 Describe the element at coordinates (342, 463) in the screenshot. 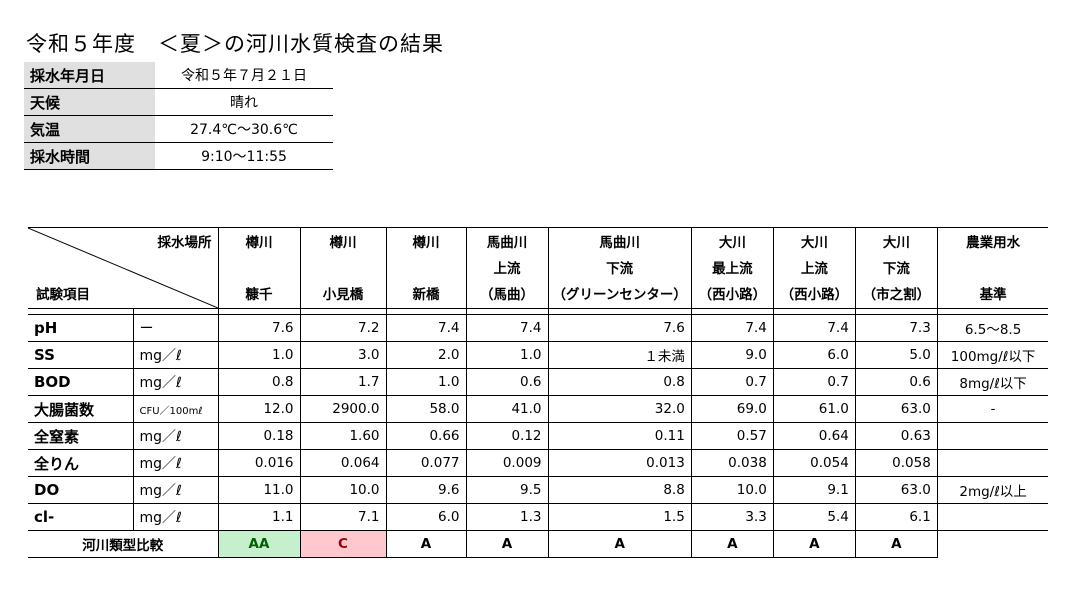

I see `value-cell: 0.064` at that location.